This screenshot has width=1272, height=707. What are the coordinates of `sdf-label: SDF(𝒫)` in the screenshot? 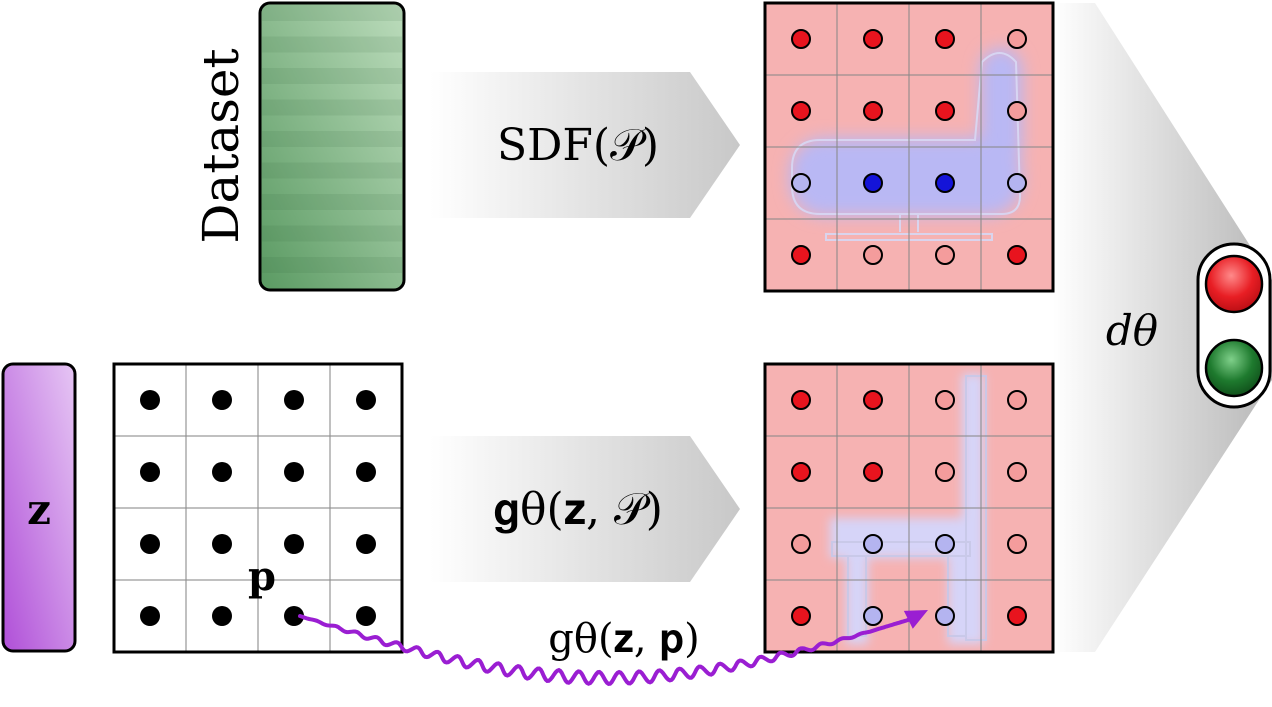 It's located at (578, 145).